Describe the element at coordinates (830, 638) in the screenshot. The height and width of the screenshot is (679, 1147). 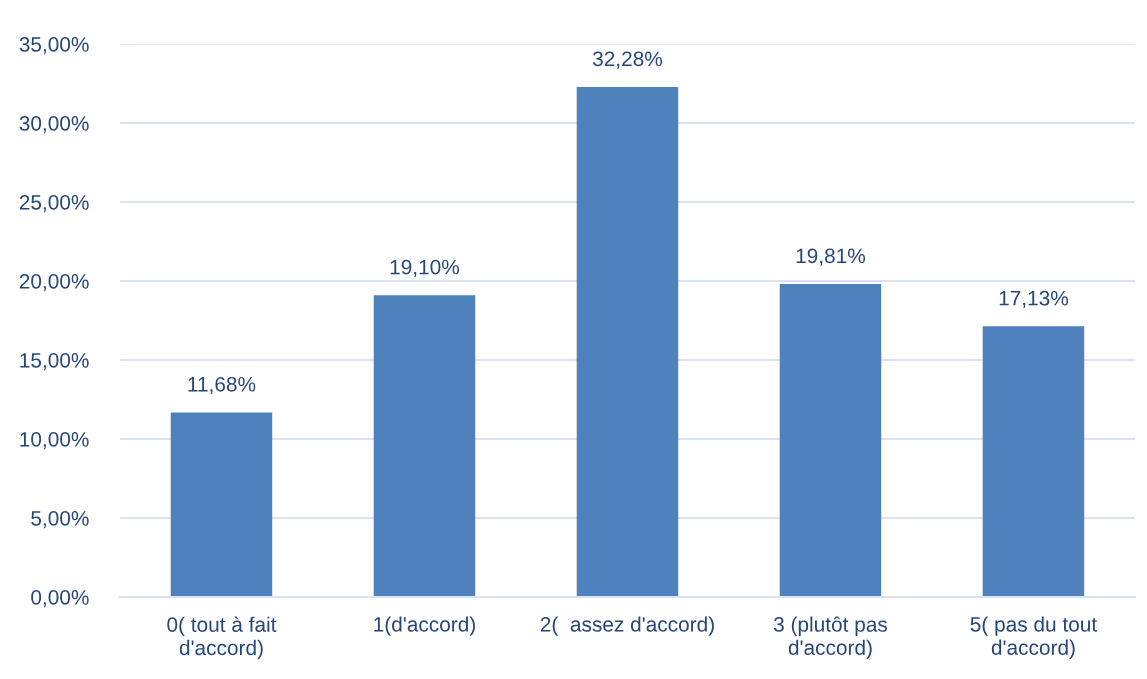
I see `x-tick-label: 3 (plutôt pas d'accord)` at that location.